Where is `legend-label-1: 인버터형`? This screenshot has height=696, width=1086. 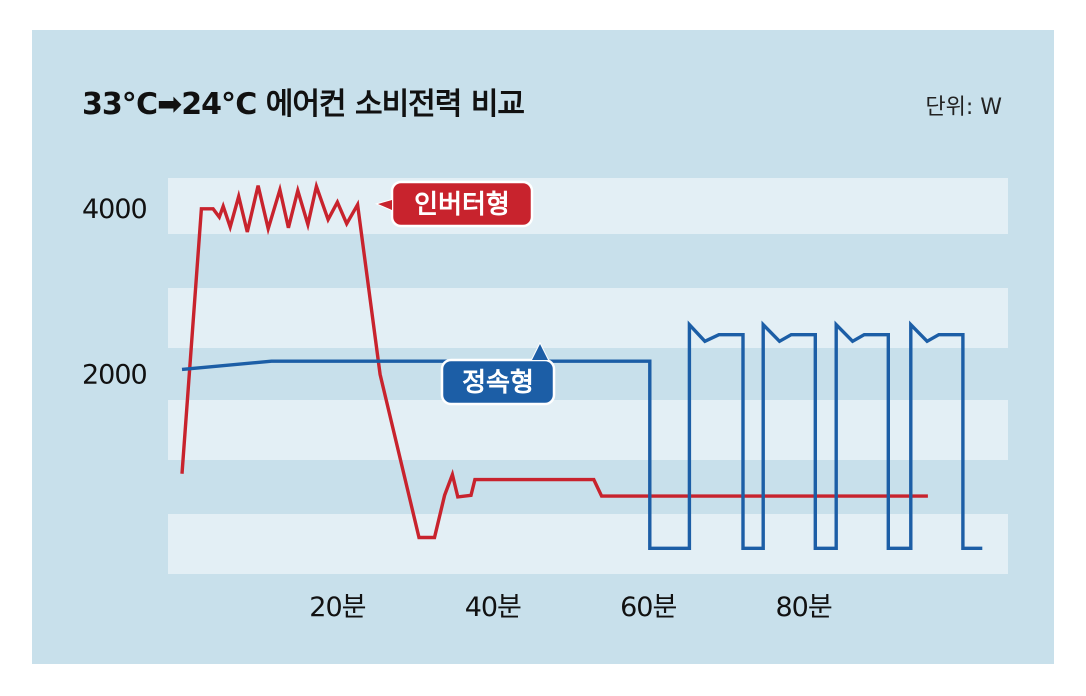
legend-label-1: 인버터형 is located at coordinates (462, 205).